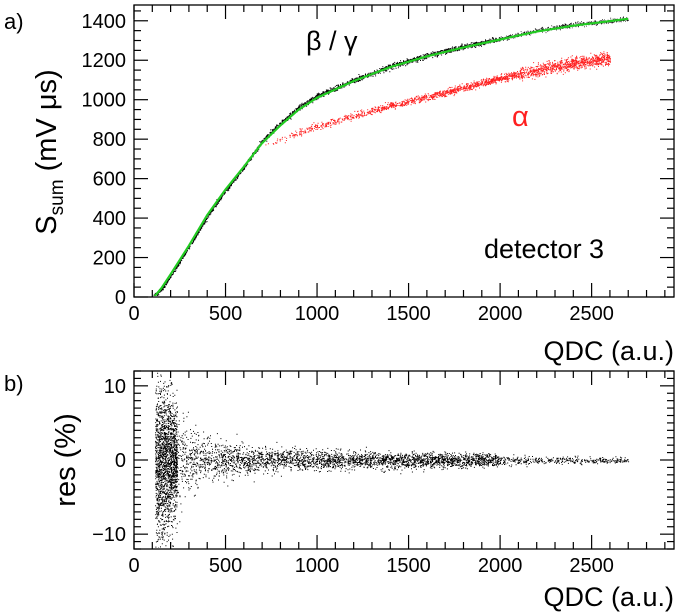 The image size is (685, 615). I want to click on panel-a-y-axis-title-rest: (mV μs), so click(47, 124).